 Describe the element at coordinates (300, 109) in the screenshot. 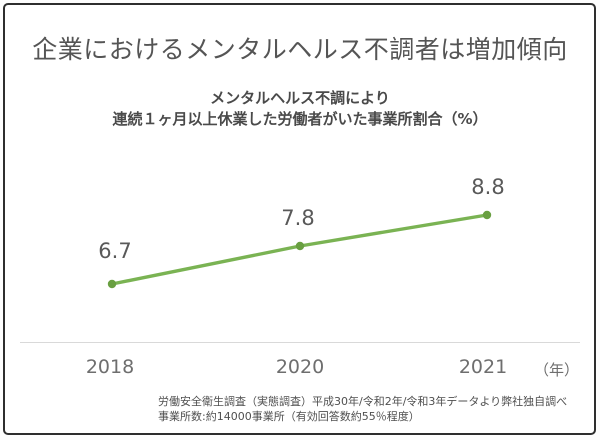

I see `chart-subtitle: メンタルヘルス不調により 連続１ヶ月以上休業した労働者がいた事業所割合（%）` at that location.